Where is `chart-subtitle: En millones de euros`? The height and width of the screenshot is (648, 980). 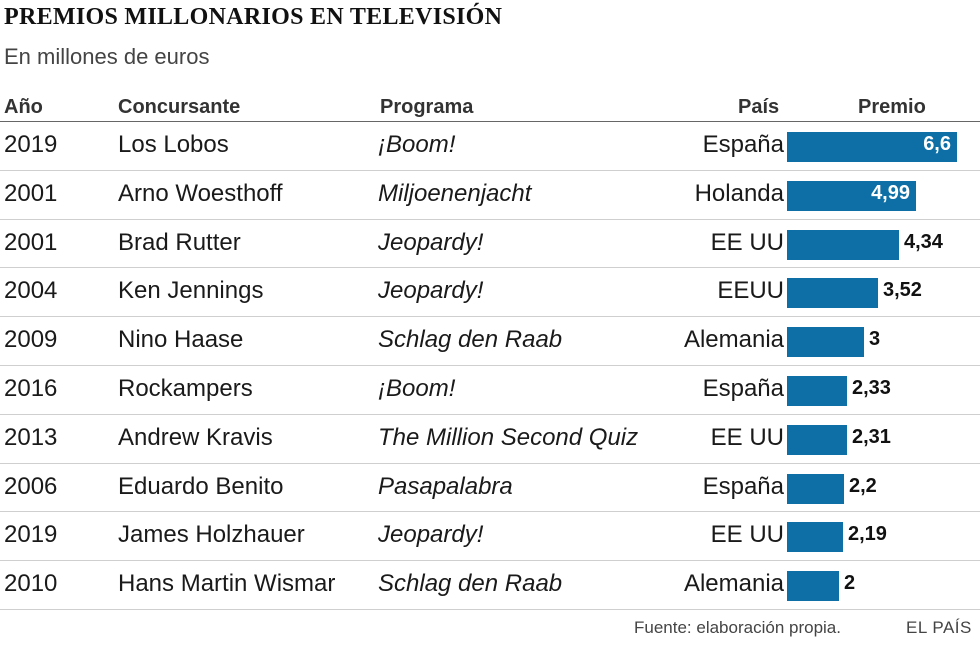
chart-subtitle: En millones de euros is located at coordinates (107, 56).